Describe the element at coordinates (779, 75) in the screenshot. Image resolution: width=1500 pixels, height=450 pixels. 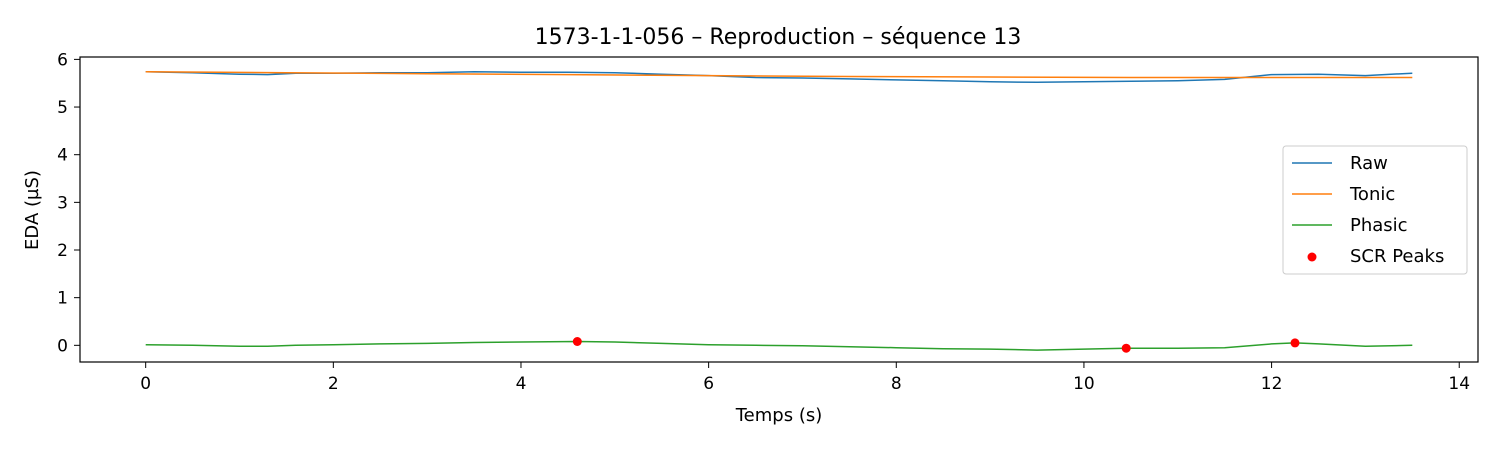
I see `series-line-tonic` at that location.